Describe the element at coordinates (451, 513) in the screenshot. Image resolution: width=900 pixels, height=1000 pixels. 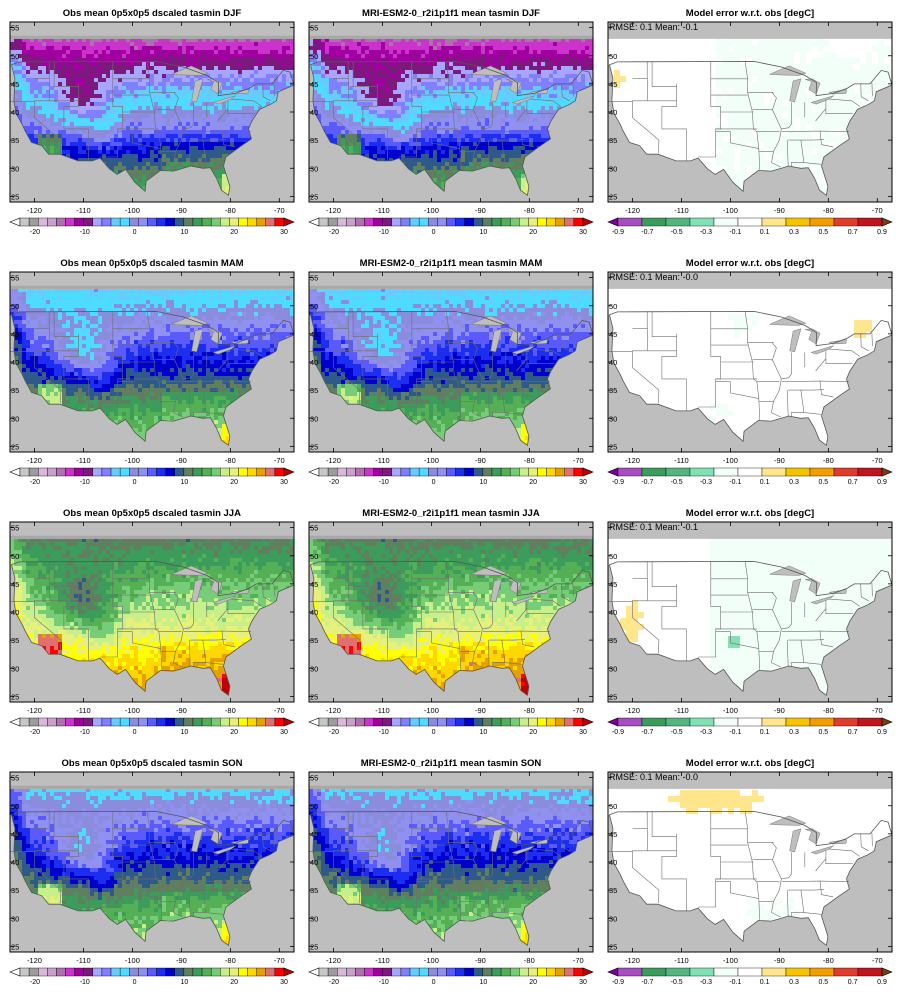
I see `panel-title: MRI-ESM2-0_r2i1p1f1 mean tasmin JJA` at that location.